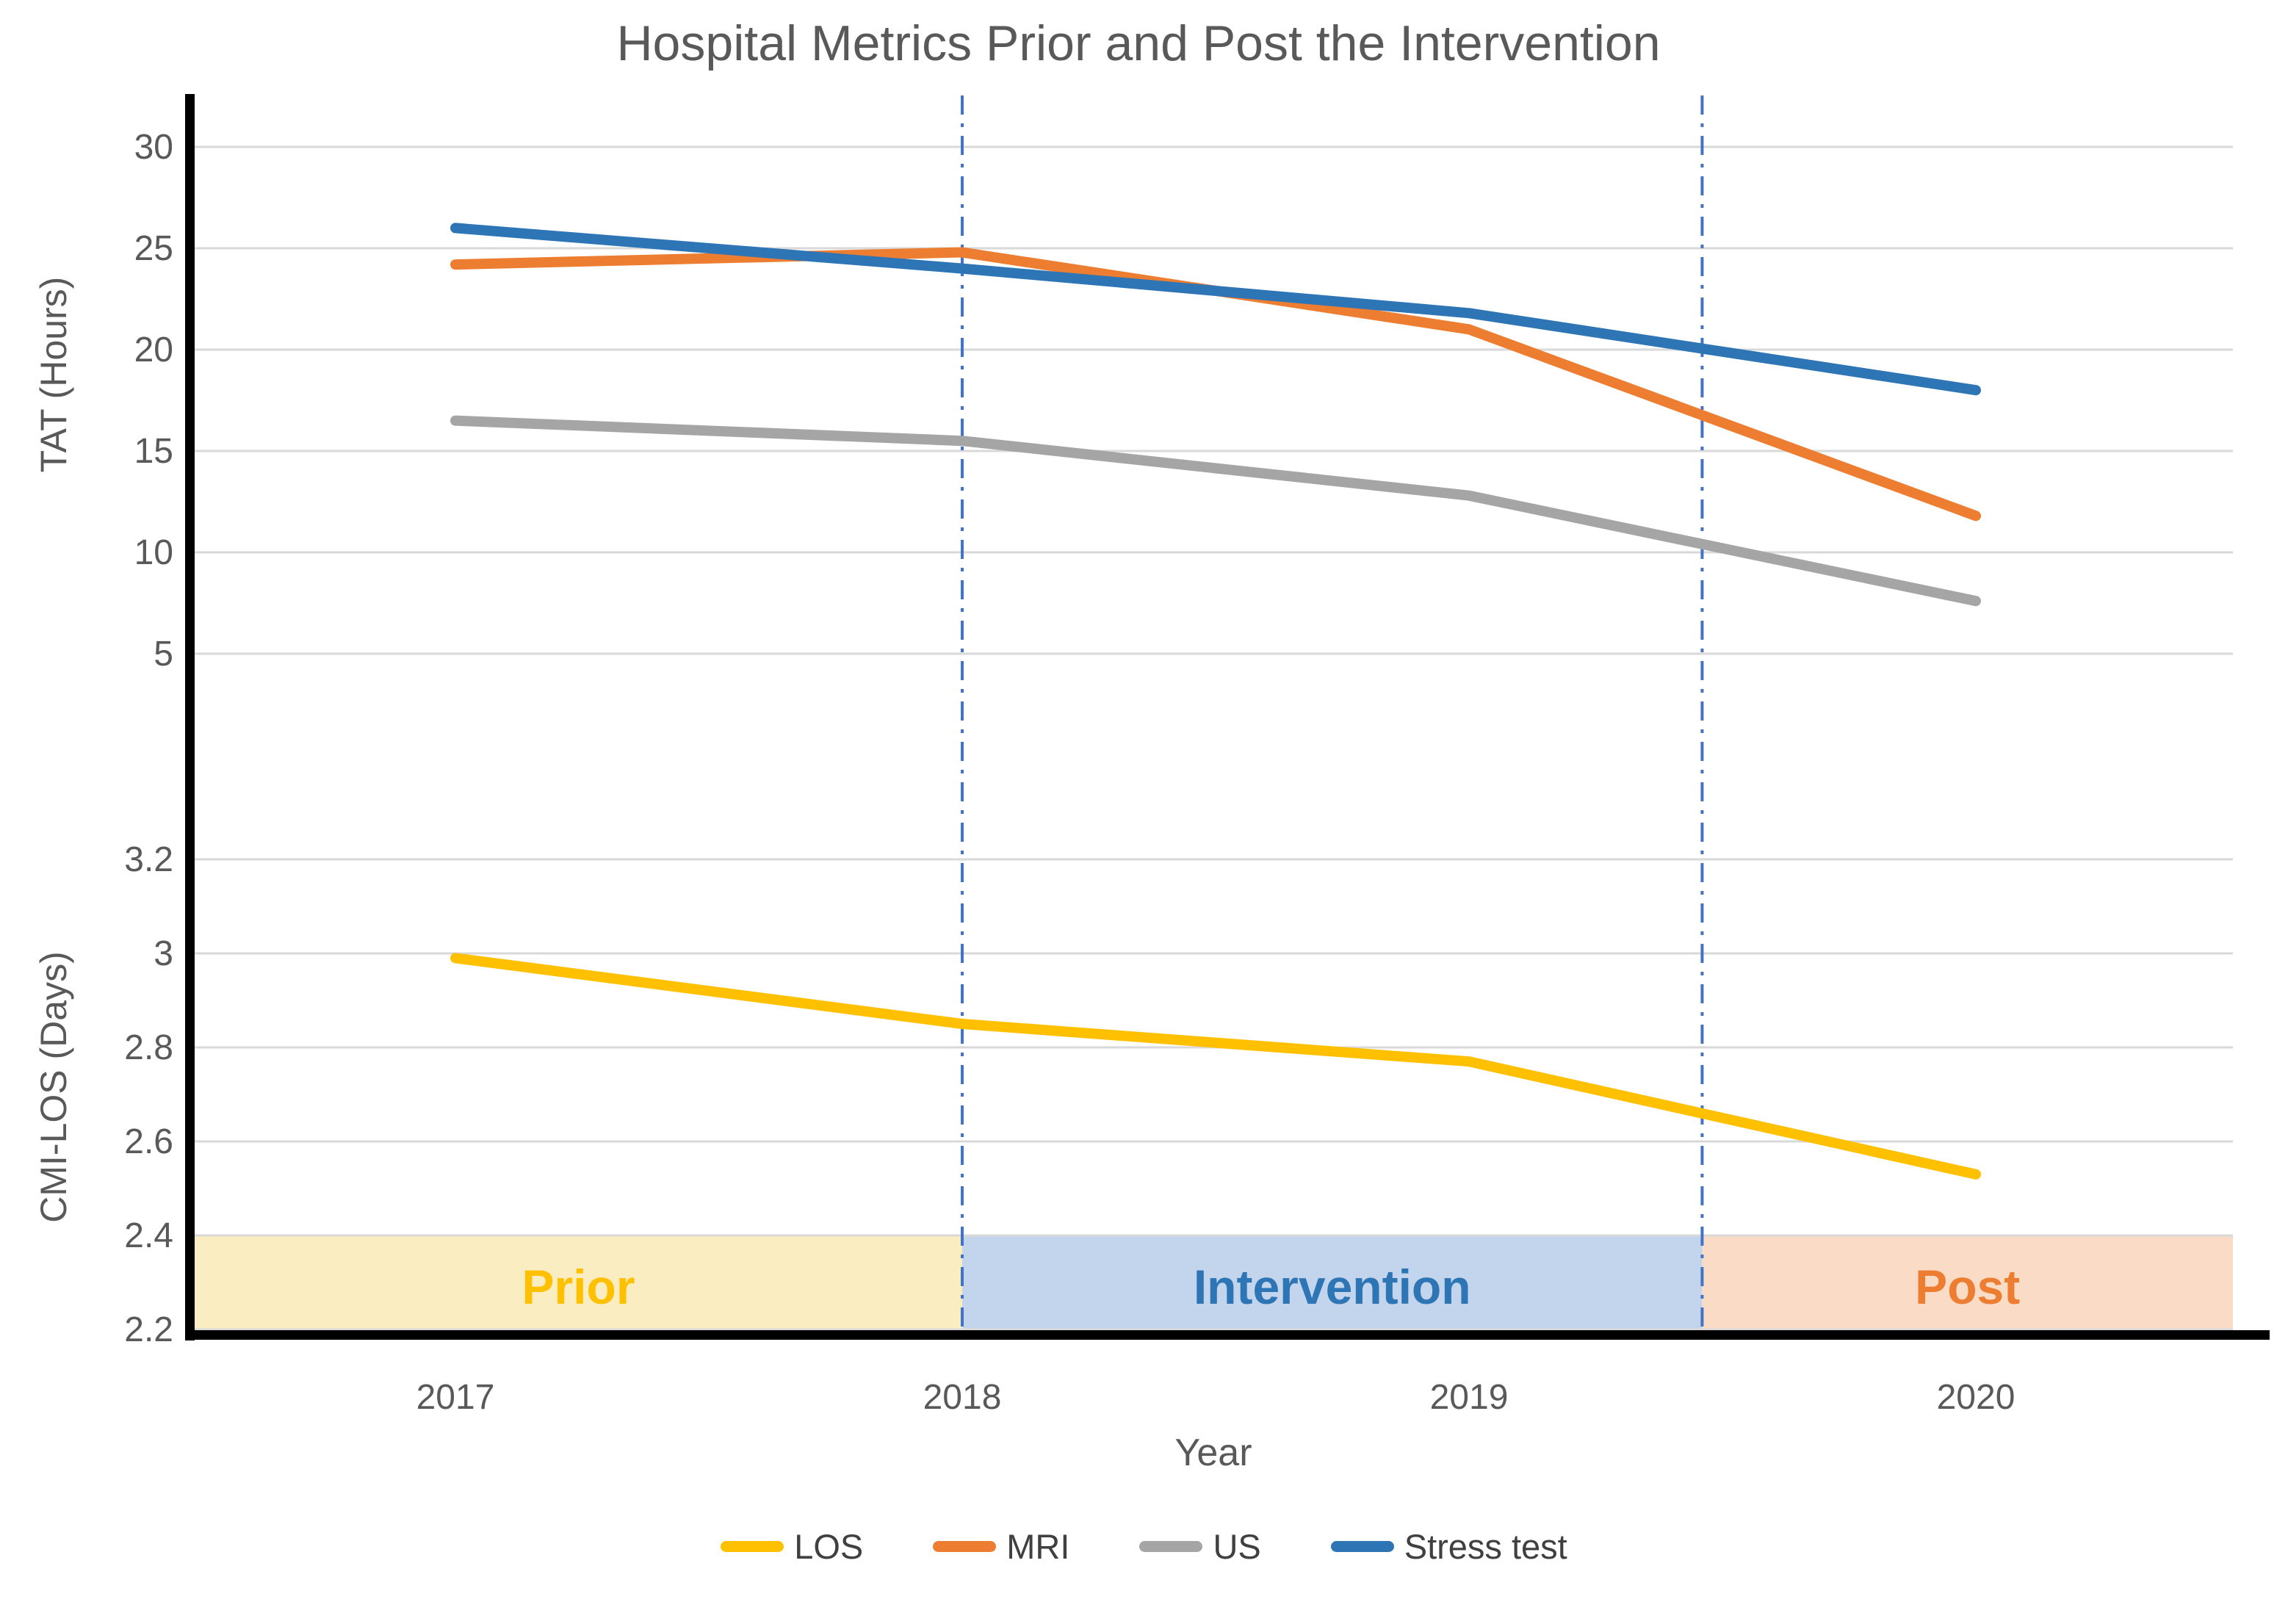  I want to click on legend: LOS MRI US Stress test, so click(1144, 1546).